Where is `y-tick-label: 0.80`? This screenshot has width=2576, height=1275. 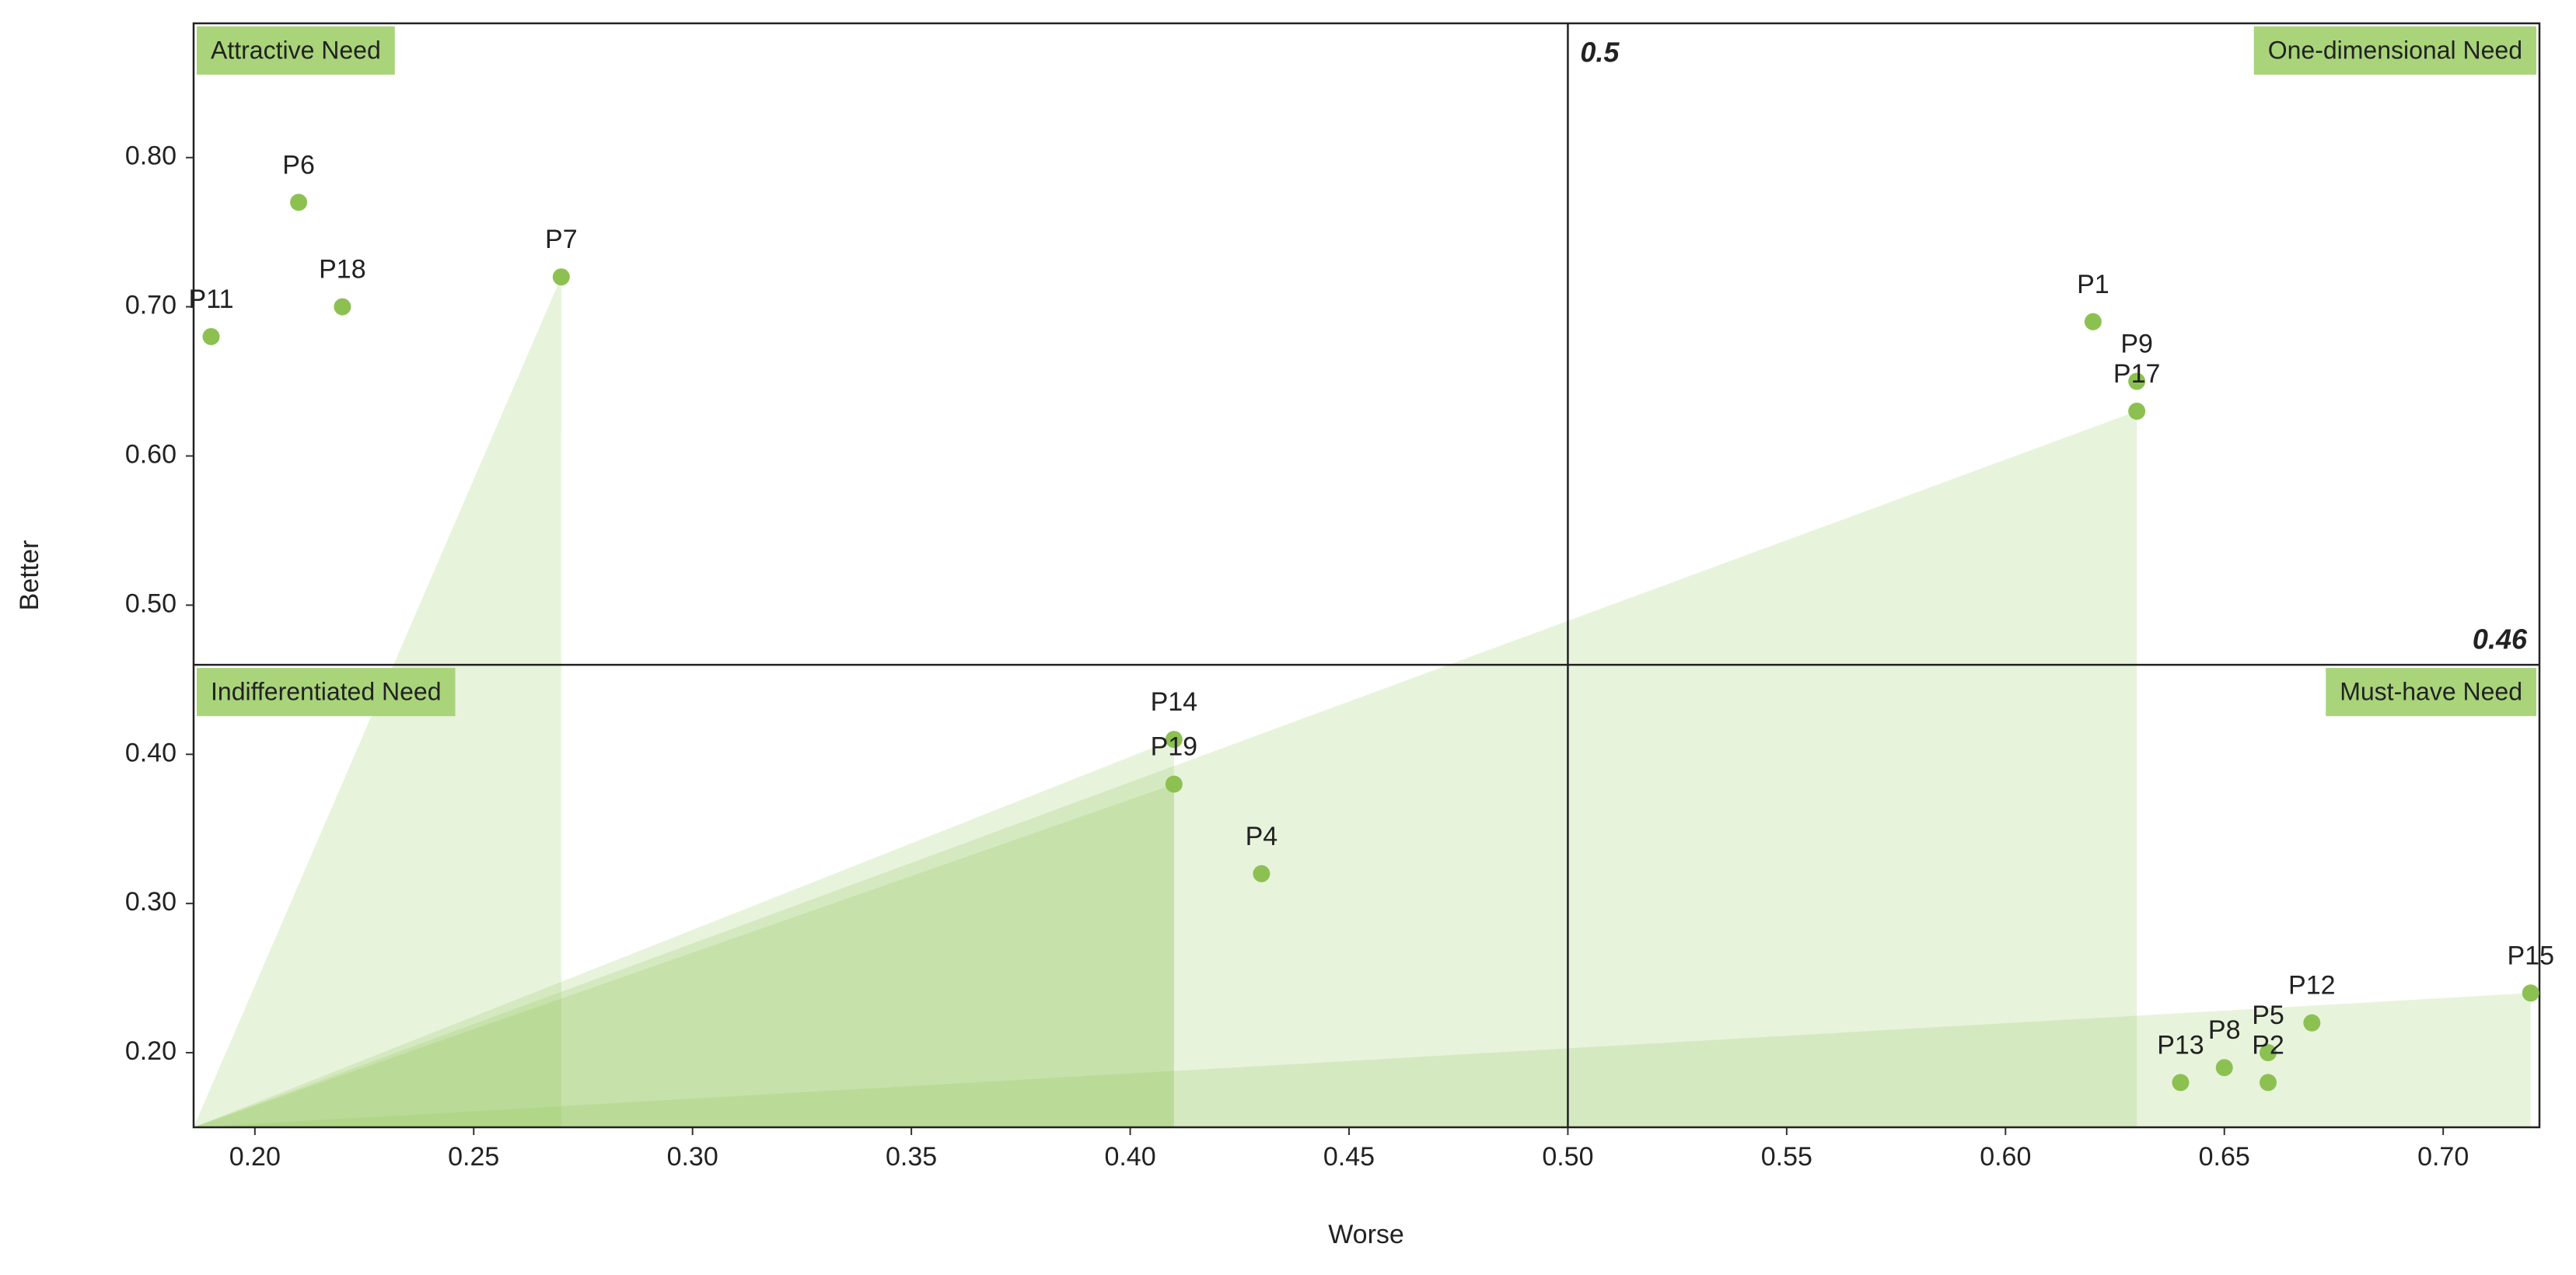 y-tick-label: 0.80 is located at coordinates (151, 156).